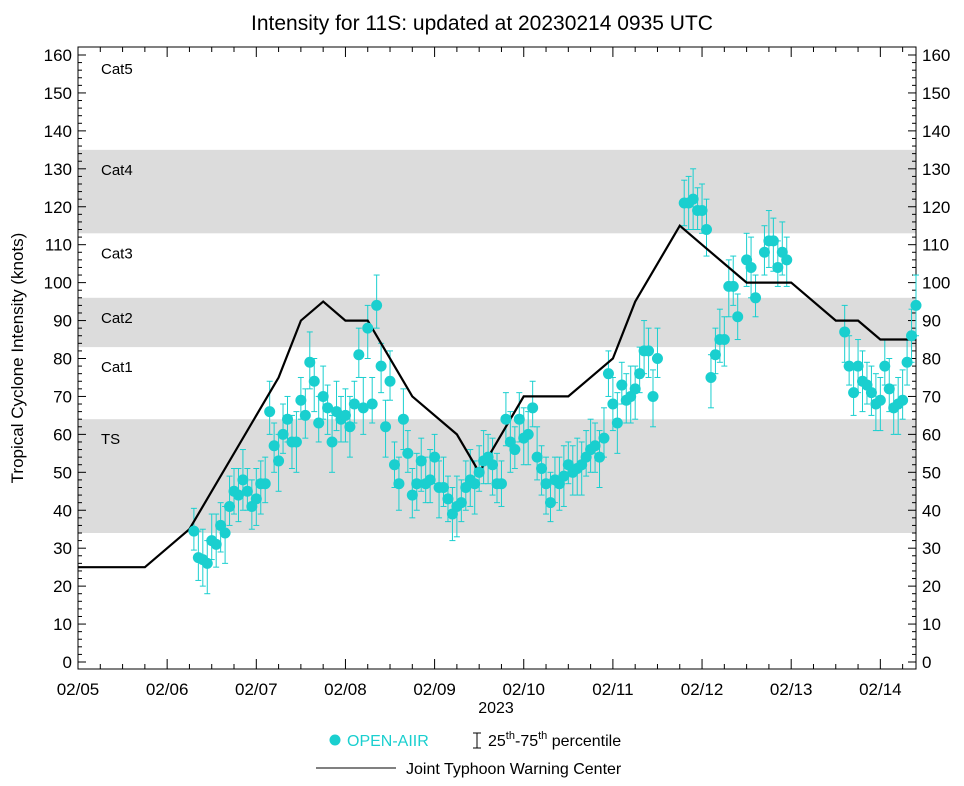 This screenshot has height=786, width=964. Describe the element at coordinates (388, 741) in the screenshot. I see `legend-points-label: OPEN-AIIR` at that location.